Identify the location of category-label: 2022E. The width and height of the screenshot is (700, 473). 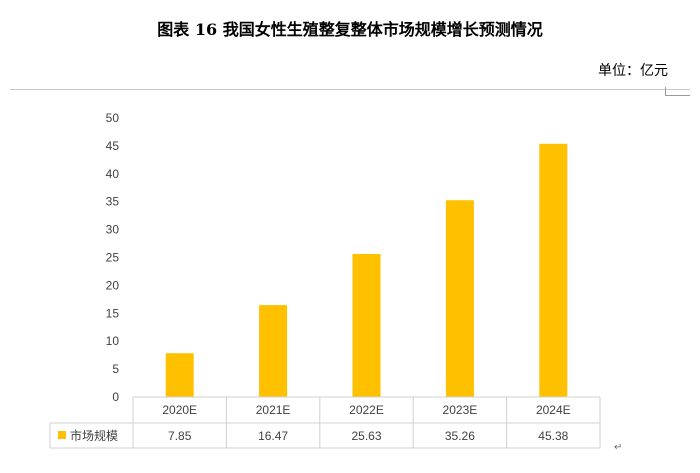
(366, 410).